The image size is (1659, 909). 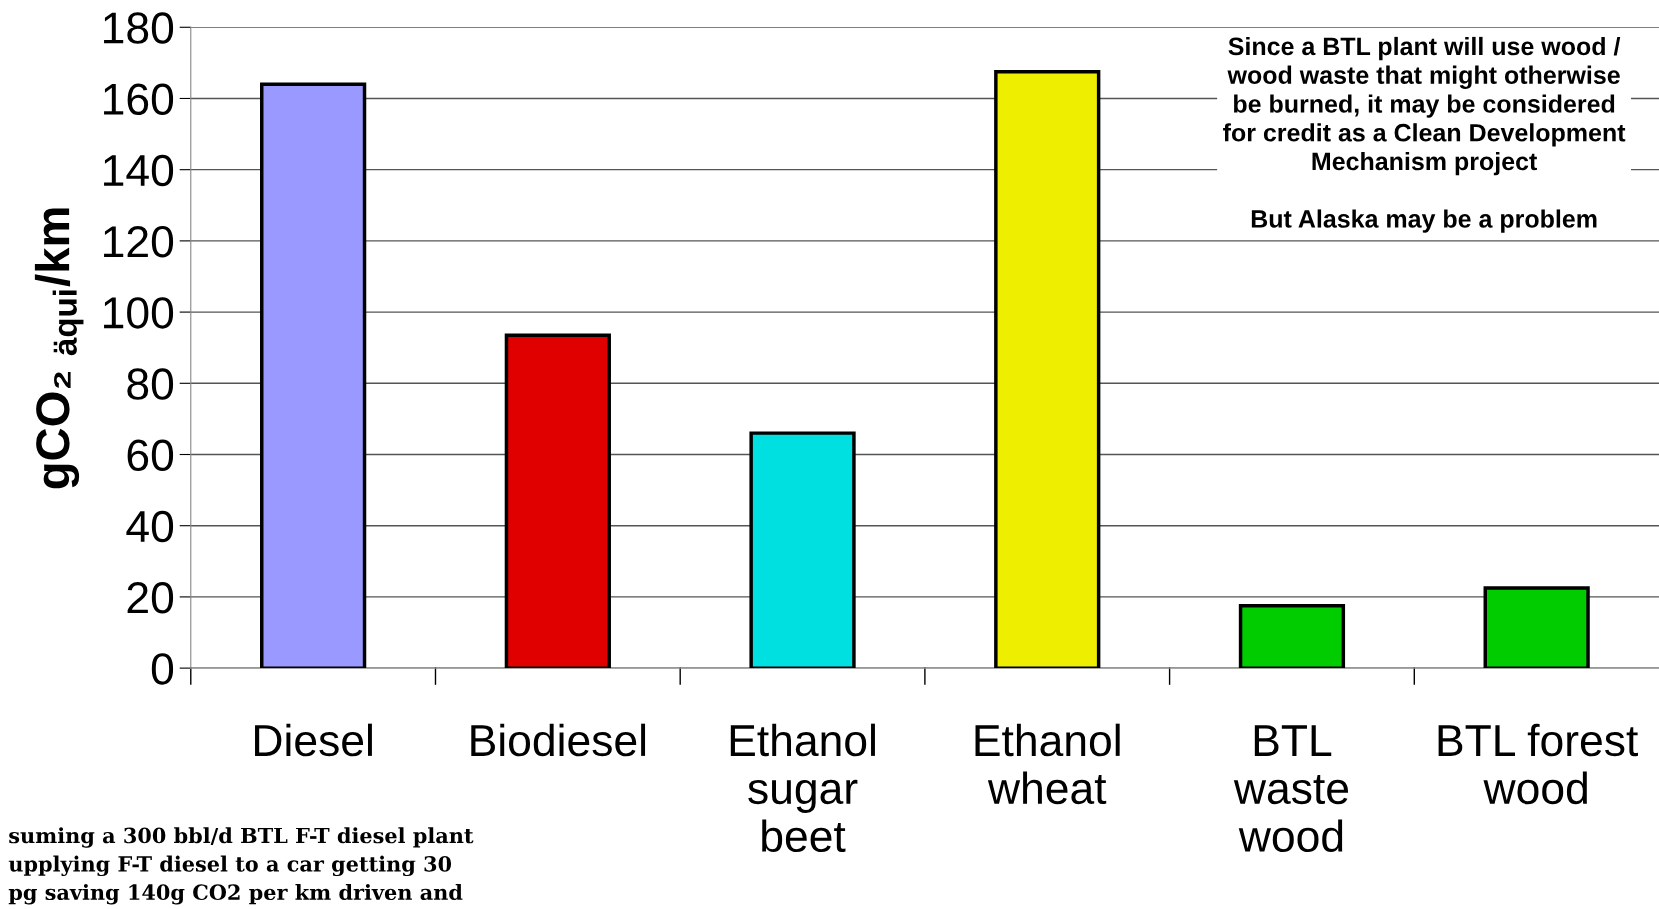 What do you see at coordinates (150, 384) in the screenshot?
I see `y-tick-label: 80` at bounding box center [150, 384].